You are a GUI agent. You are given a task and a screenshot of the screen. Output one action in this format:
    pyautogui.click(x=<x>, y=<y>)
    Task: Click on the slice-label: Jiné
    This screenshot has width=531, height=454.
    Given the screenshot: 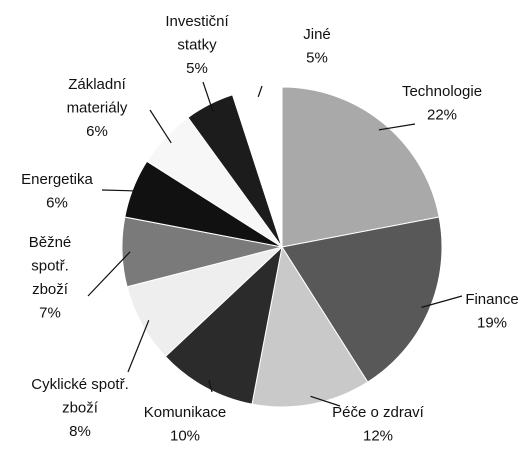 What is the action you would take?
    pyautogui.click(x=317, y=34)
    